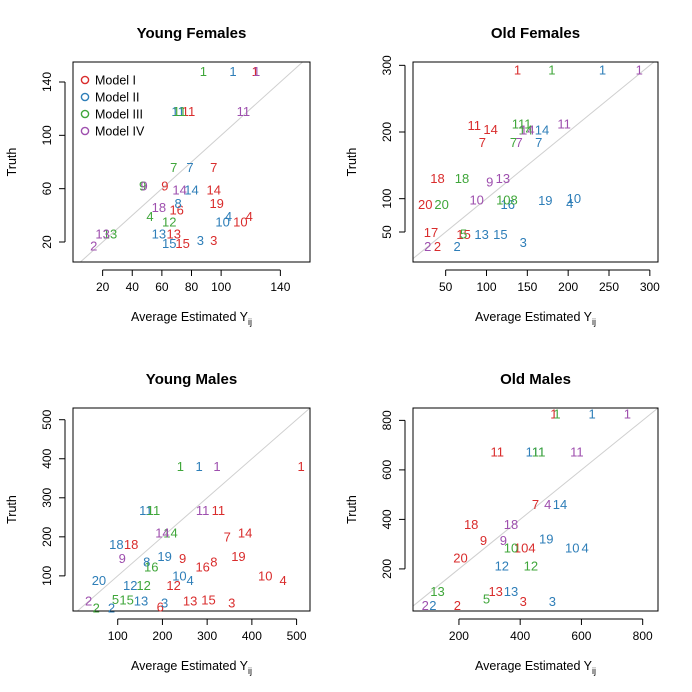 The width and height of the screenshot is (692, 692). I want to click on y-tick-label: 300, so click(387, 65).